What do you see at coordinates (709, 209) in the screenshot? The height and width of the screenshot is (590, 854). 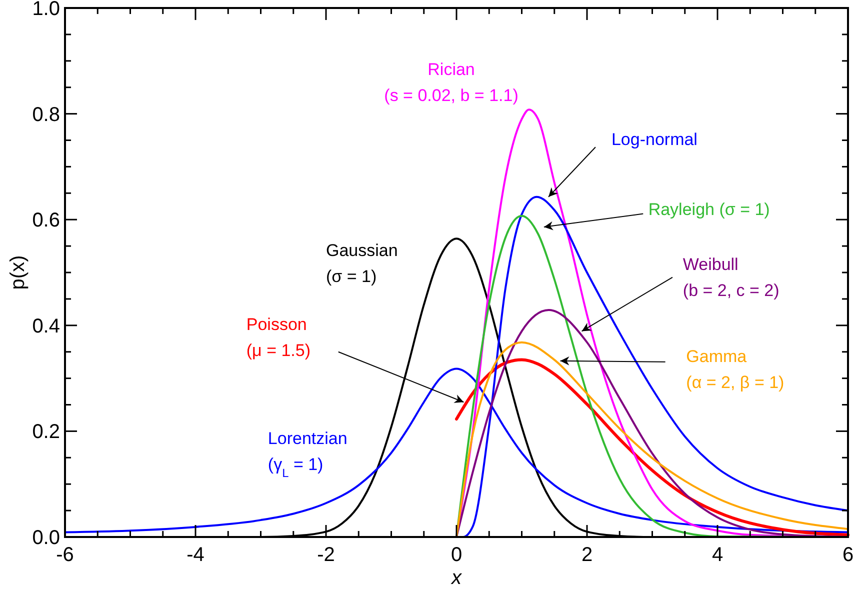 I see `text: Rayleigh (σ = 1)` at bounding box center [709, 209].